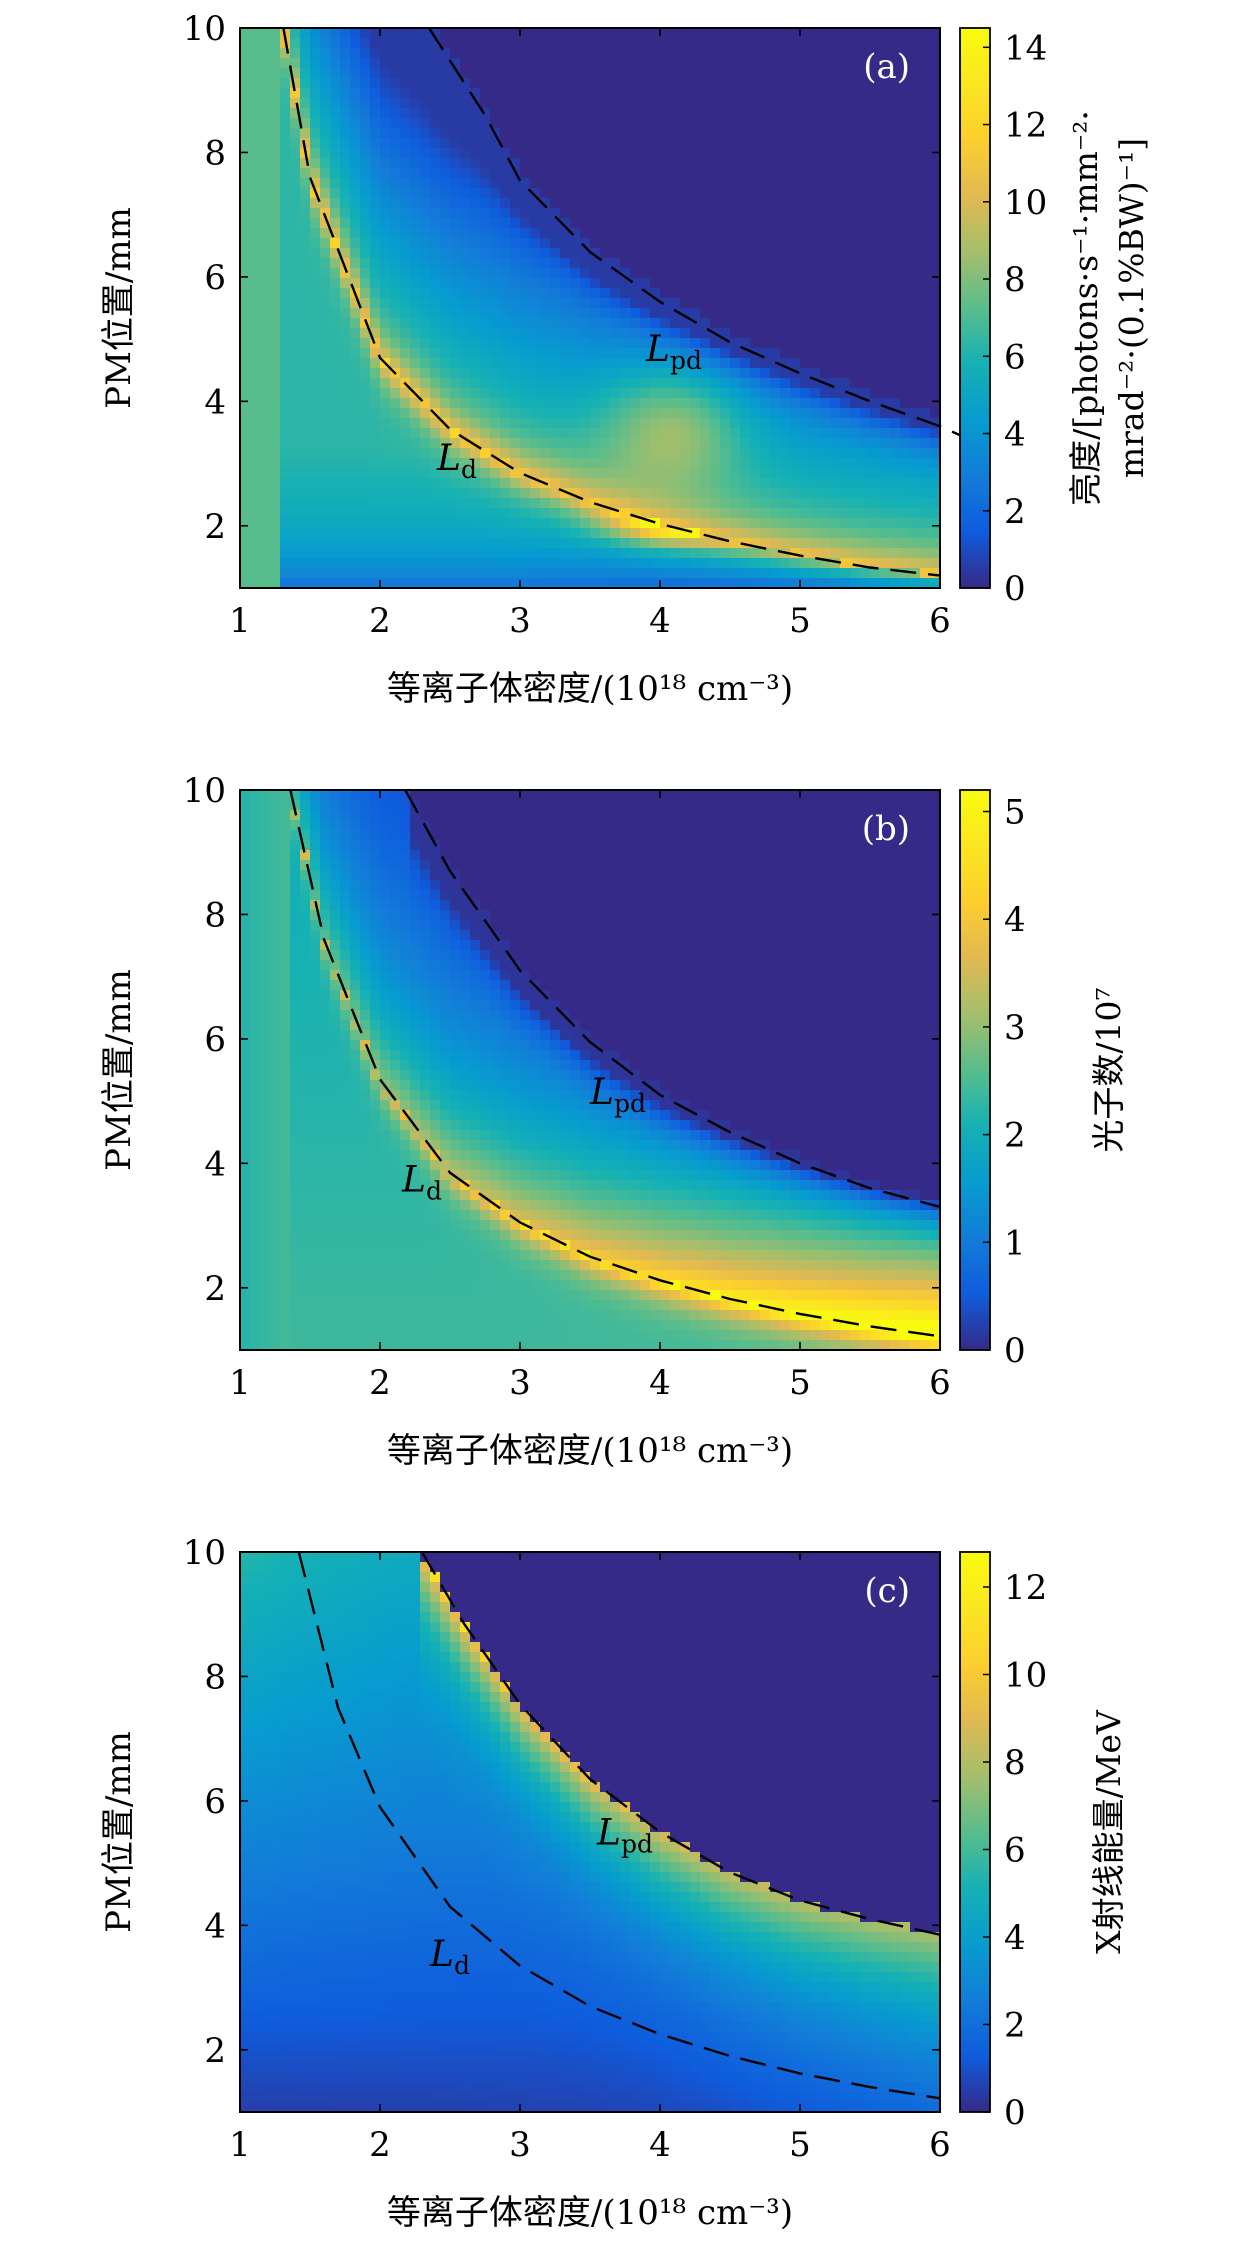 The width and height of the screenshot is (1260, 2252). Describe the element at coordinates (800, 621) in the screenshot. I see `x-tick-label: 5` at that location.